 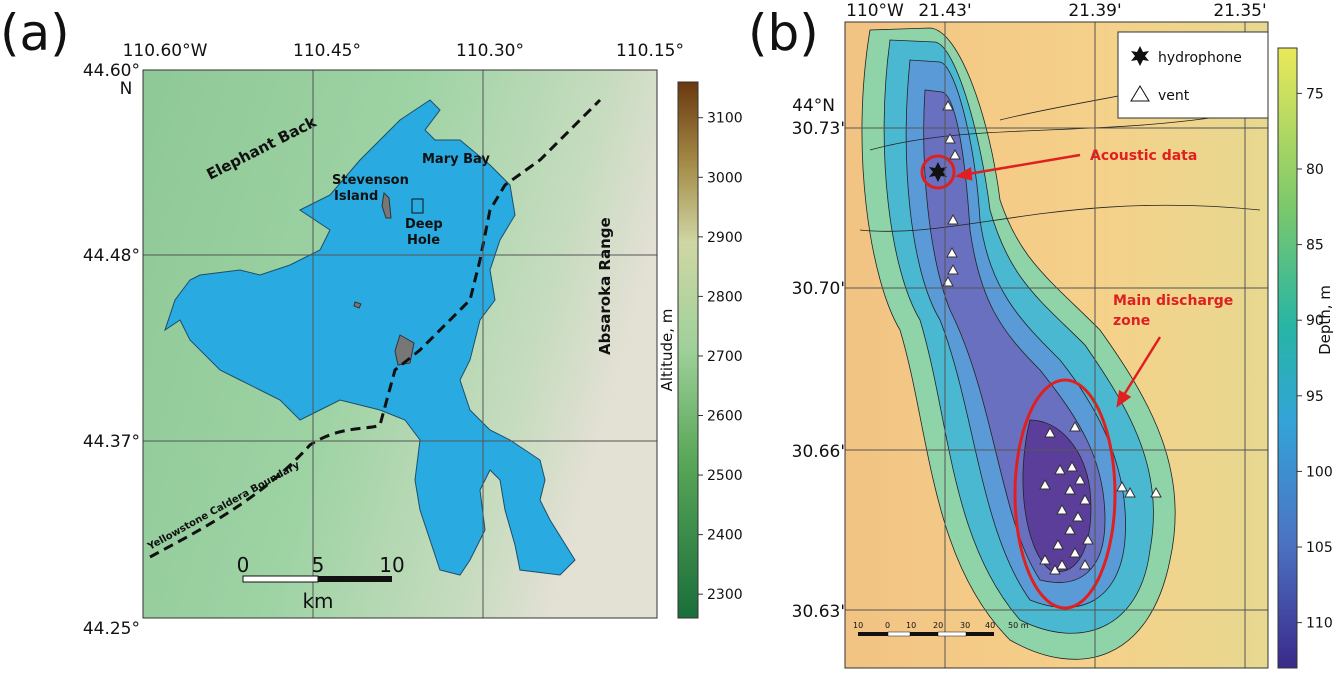 What do you see at coordinates (424, 224) in the screenshot?
I see `place-label: Deep` at bounding box center [424, 224].